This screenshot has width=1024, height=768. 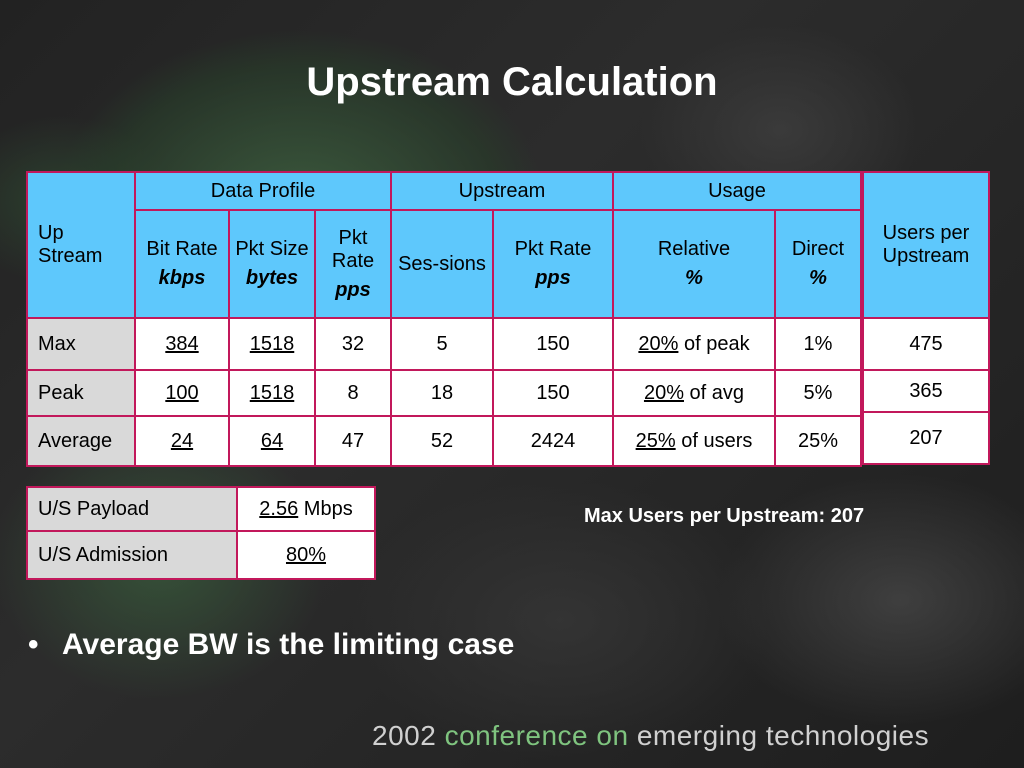 I want to click on max-users-text: Max Users per Upstream: 207, so click(x=724, y=516).